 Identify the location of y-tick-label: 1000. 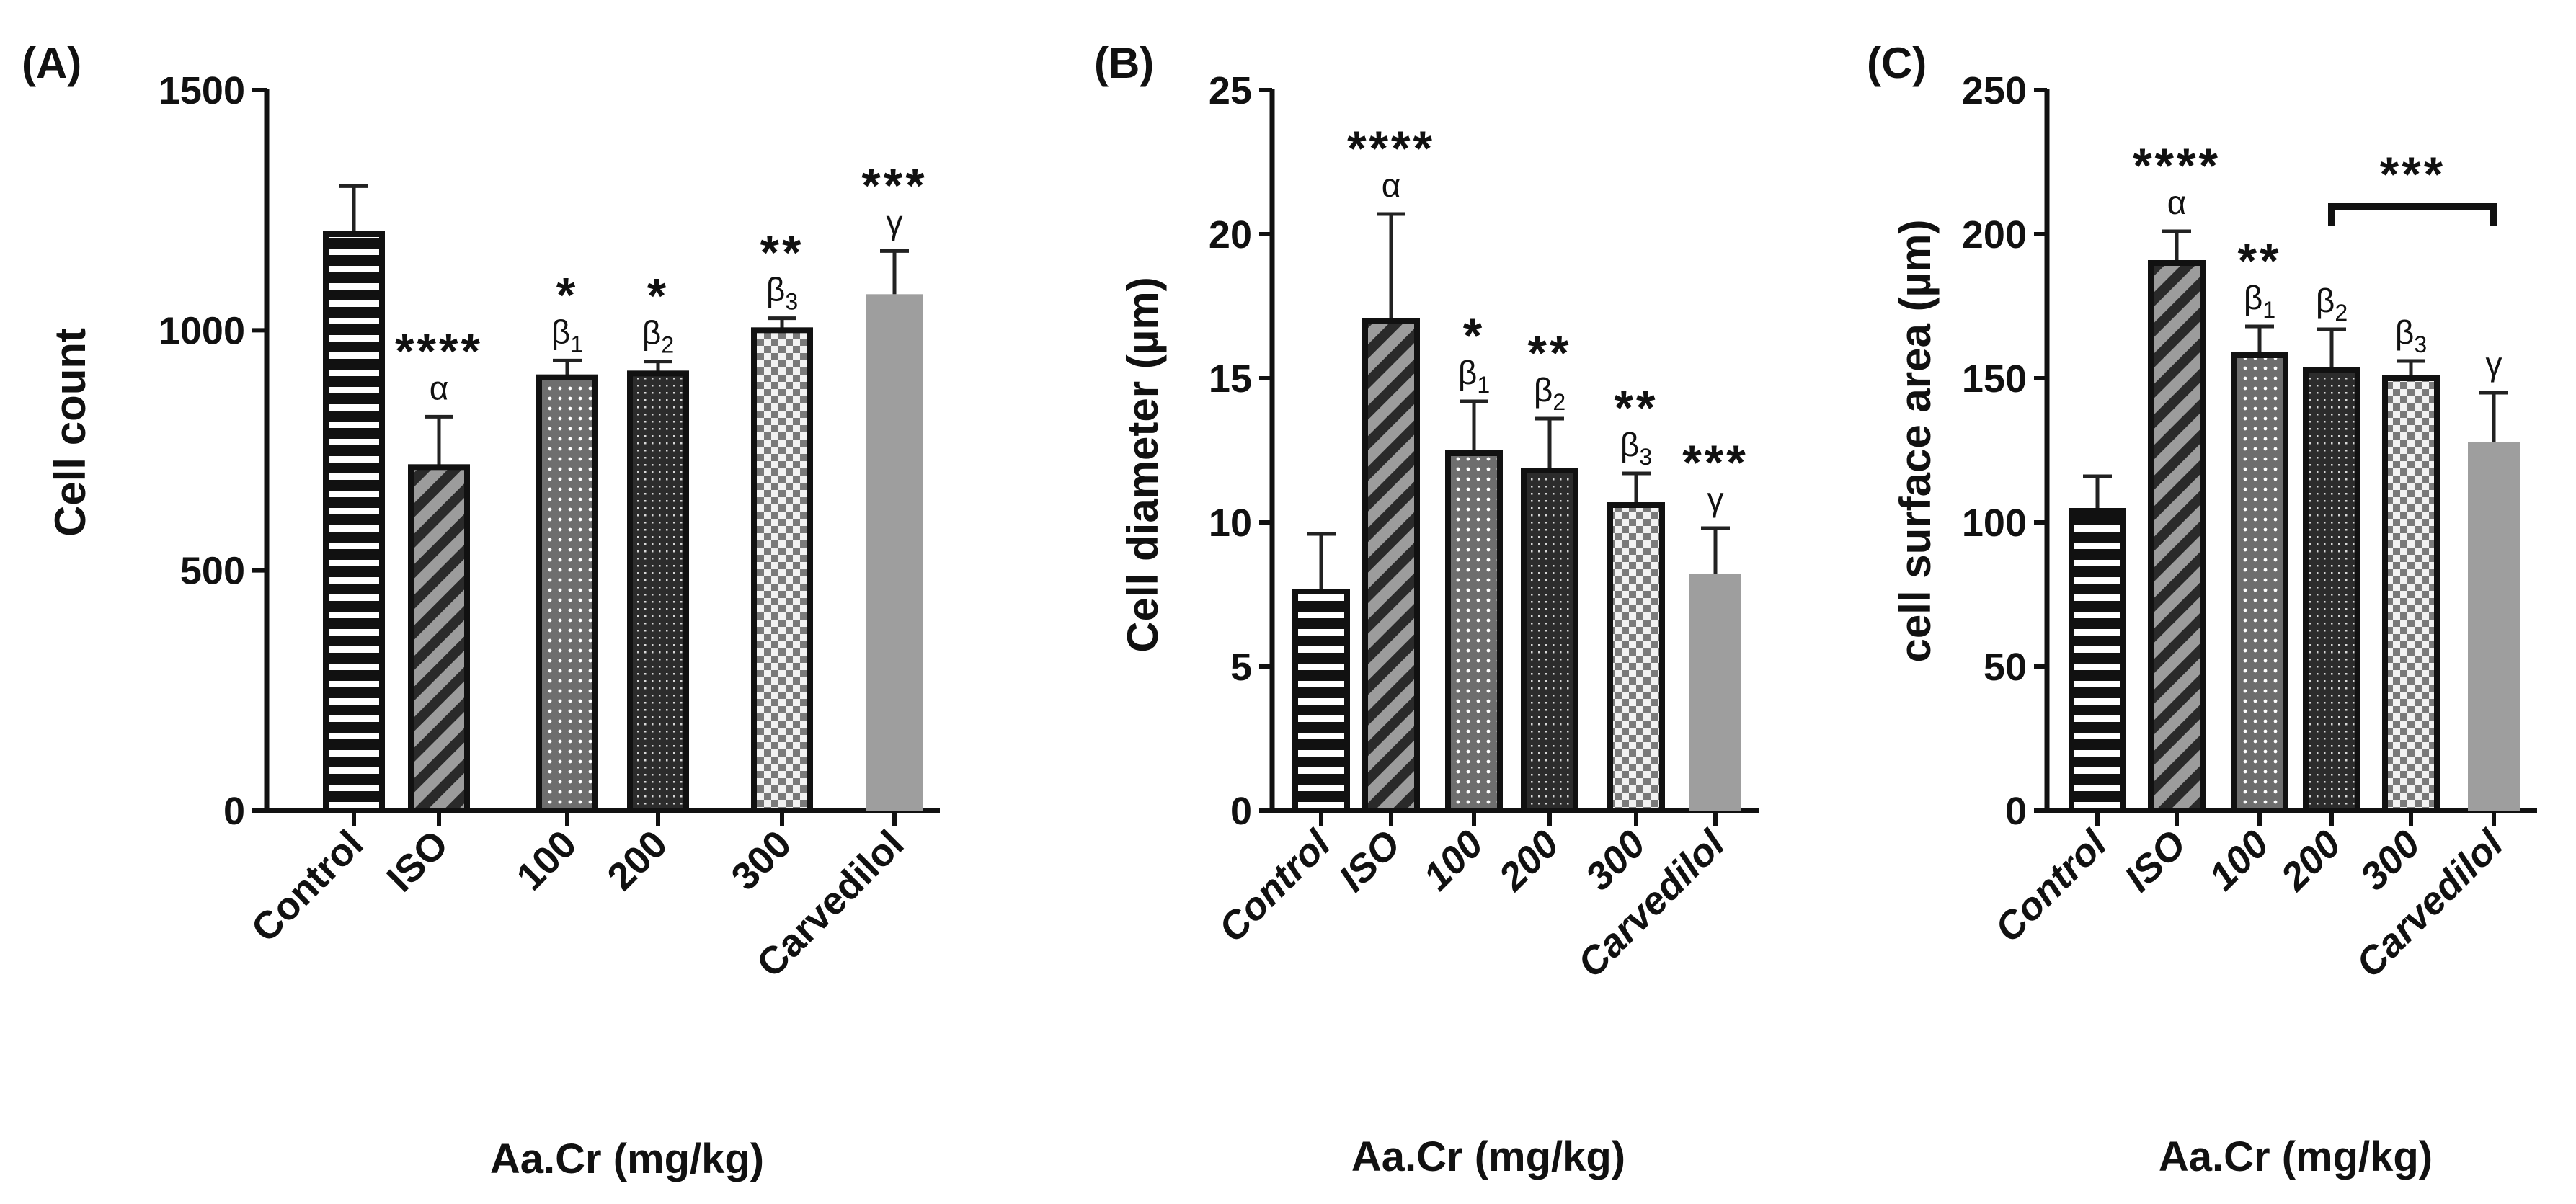
(202, 330).